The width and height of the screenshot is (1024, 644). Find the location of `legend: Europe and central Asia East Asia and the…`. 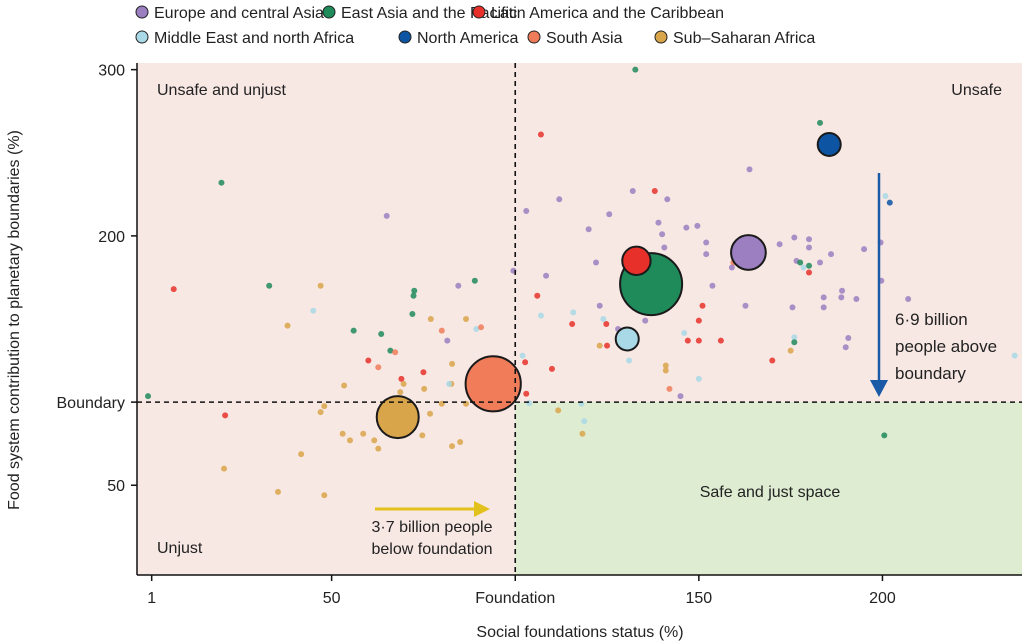

legend: Europe and central Asia East Asia and the… is located at coordinates (475, 26).